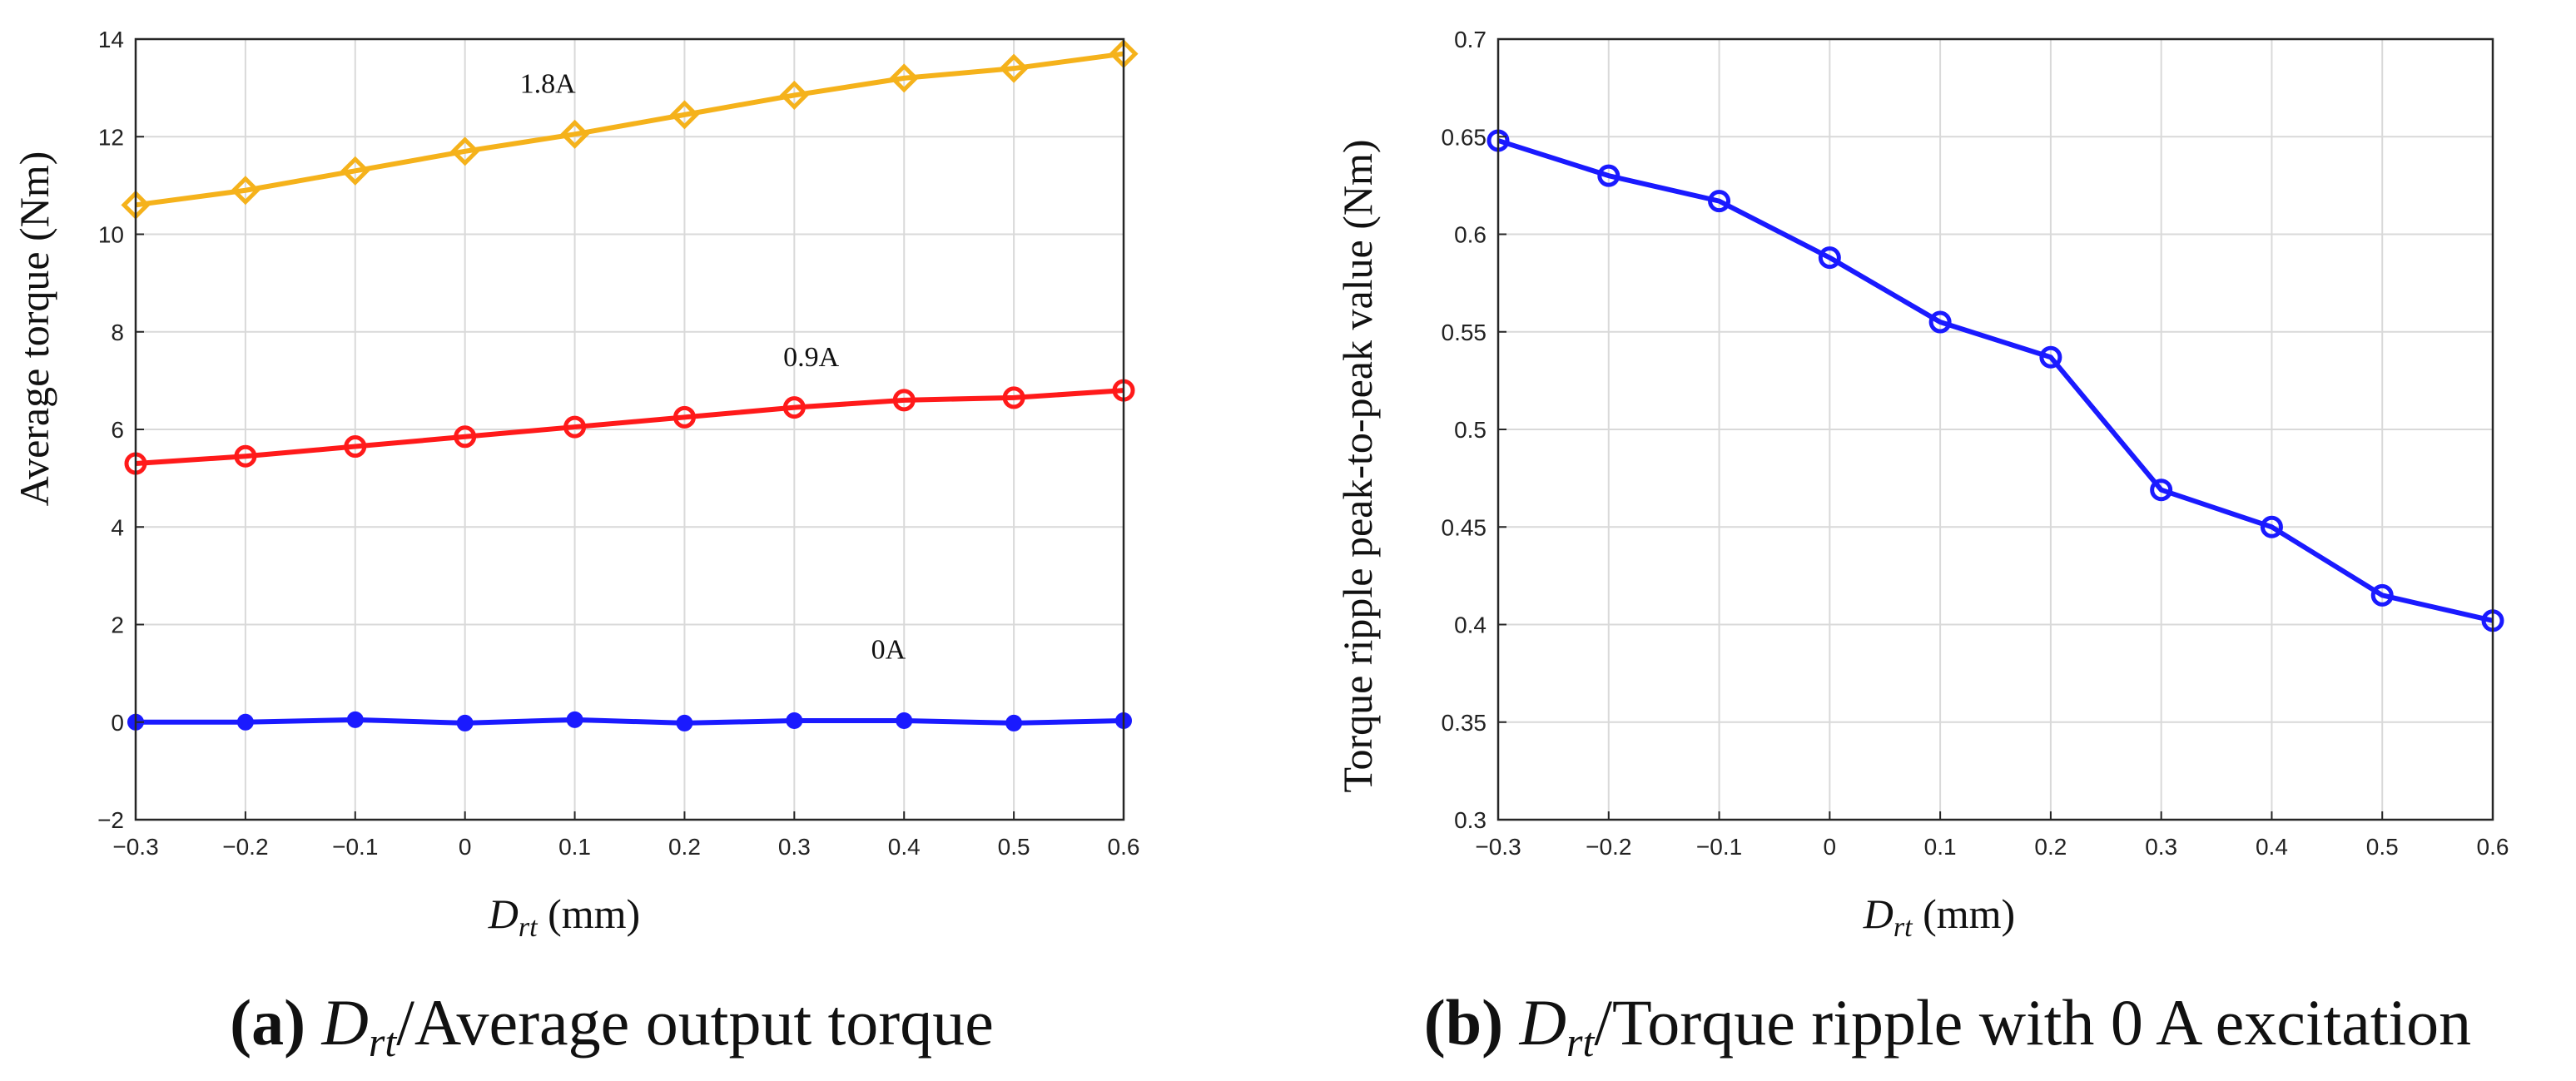 This screenshot has width=2576, height=1081. I want to click on panel-b-y-tick-label: 0.65, so click(1464, 137).